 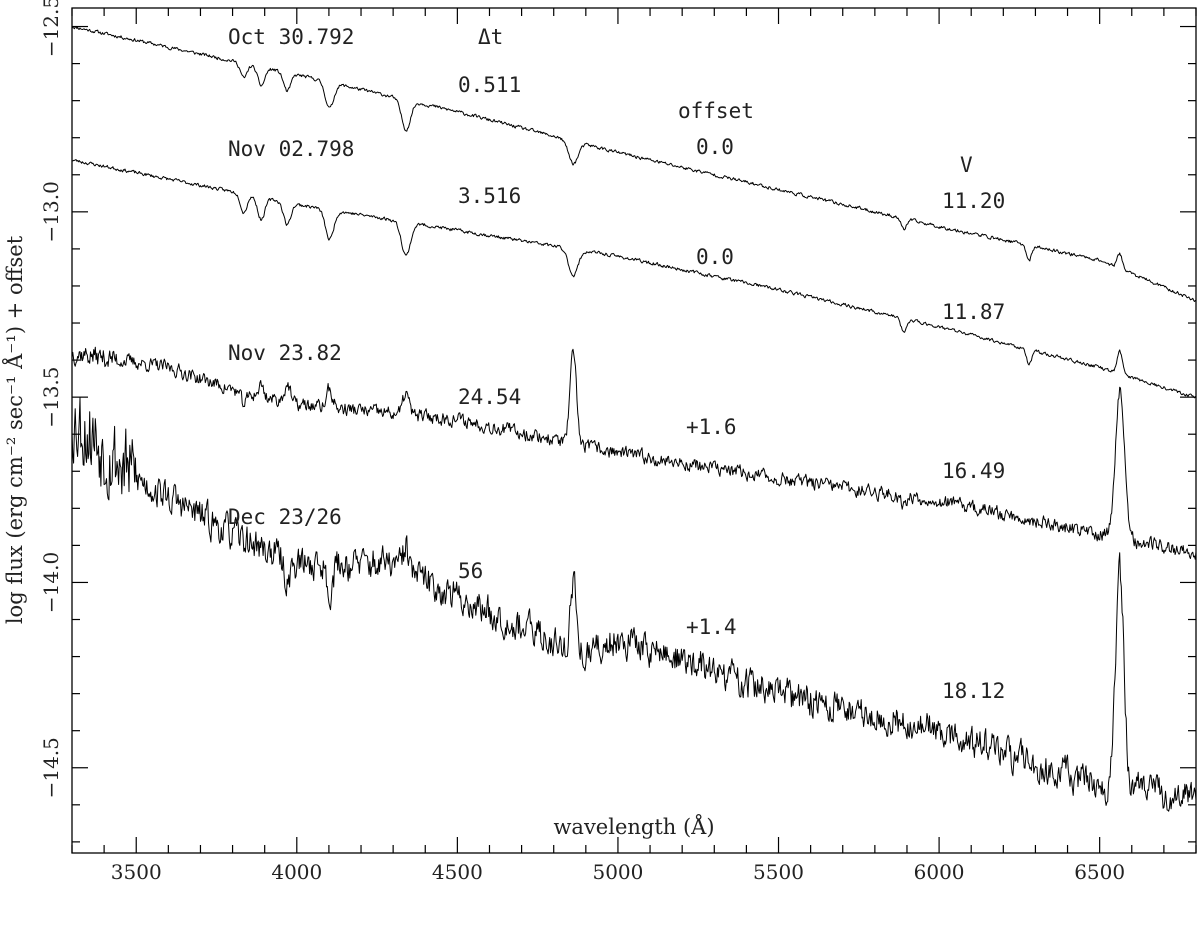 I want to click on x-axis-label: wavelength (Å), so click(x=633, y=826).